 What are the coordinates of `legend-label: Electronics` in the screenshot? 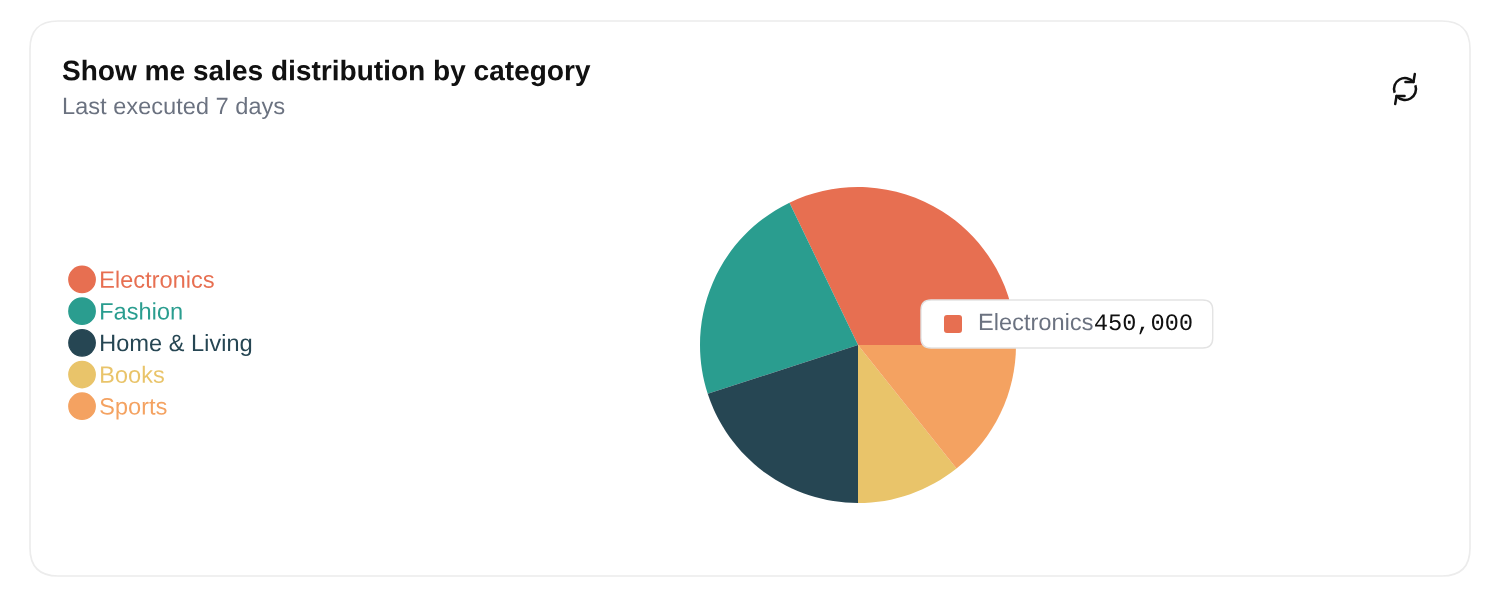 It's located at (1036, 321).